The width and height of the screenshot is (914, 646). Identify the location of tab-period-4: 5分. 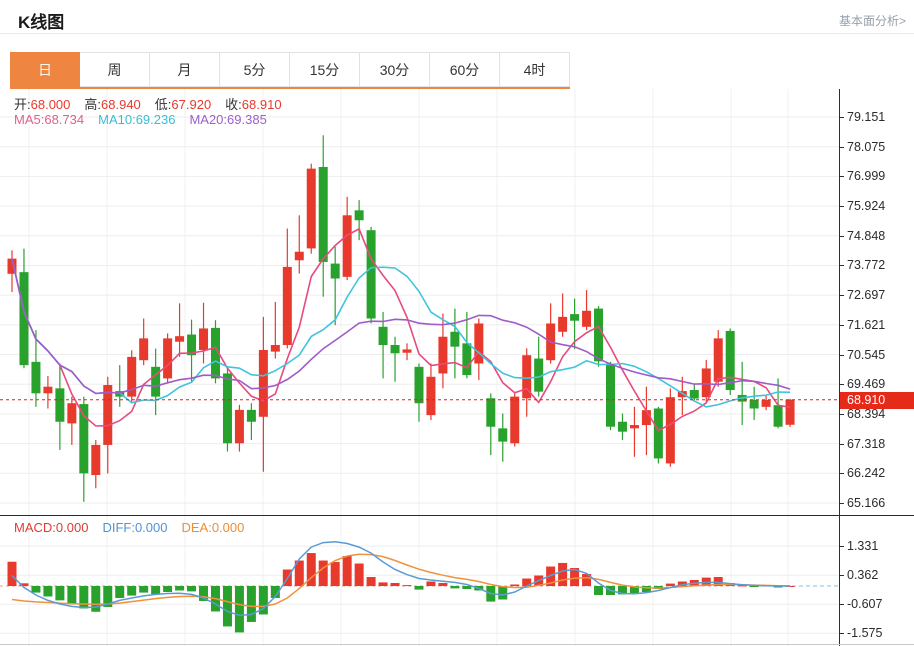
(255, 69).